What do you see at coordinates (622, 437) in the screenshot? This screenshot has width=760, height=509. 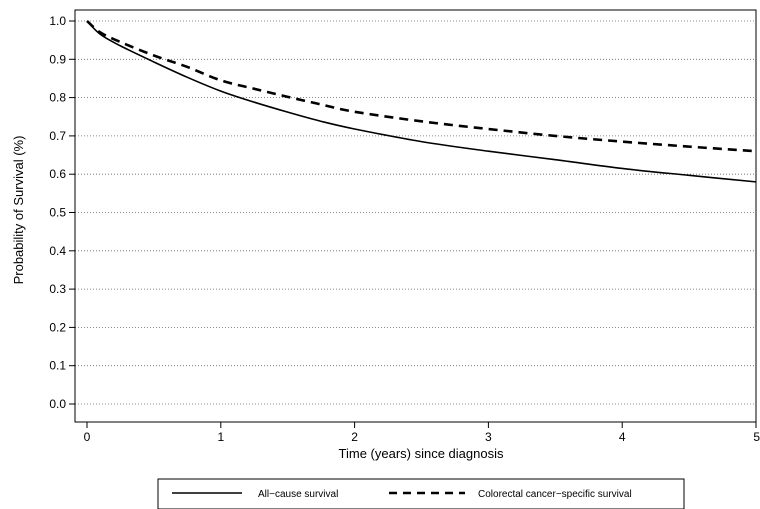 I see `x-tick-label: 4` at bounding box center [622, 437].